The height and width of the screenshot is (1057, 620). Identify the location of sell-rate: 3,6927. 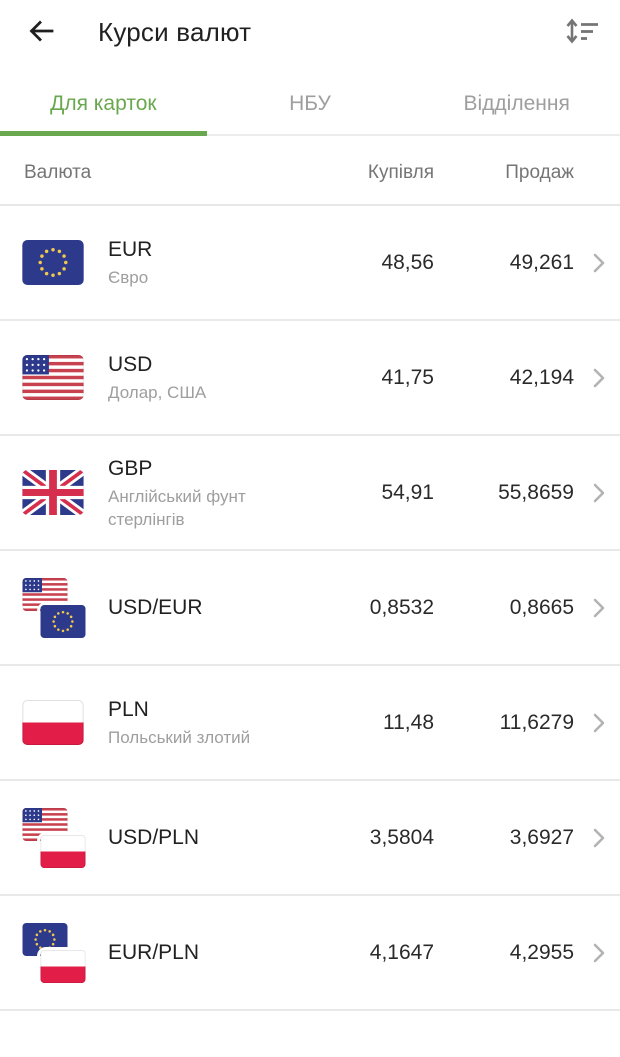
(541, 837).